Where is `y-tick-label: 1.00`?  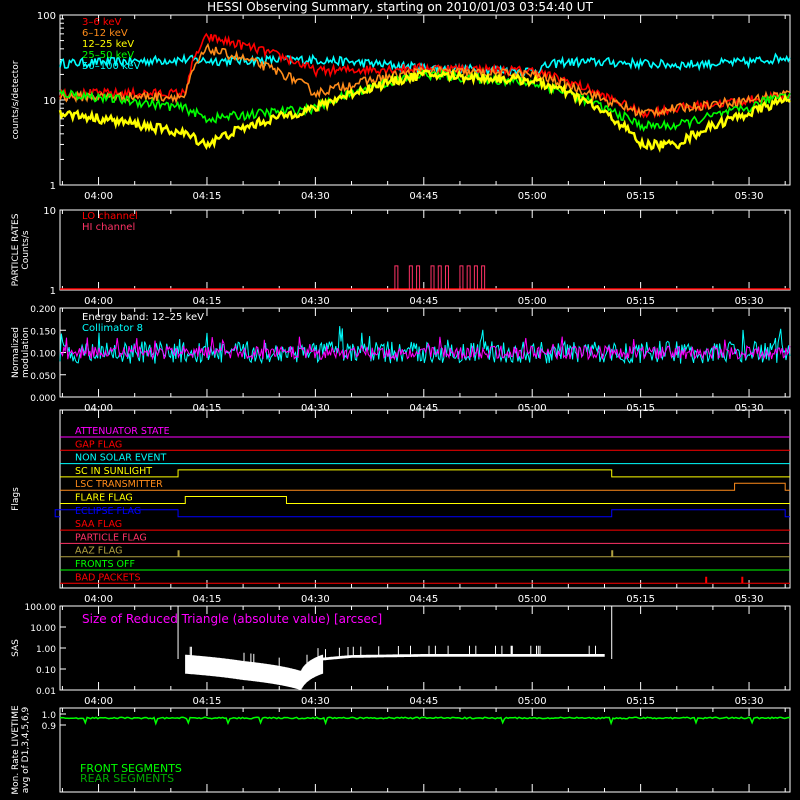
y-tick-label: 1.00 is located at coordinates (46, 650).